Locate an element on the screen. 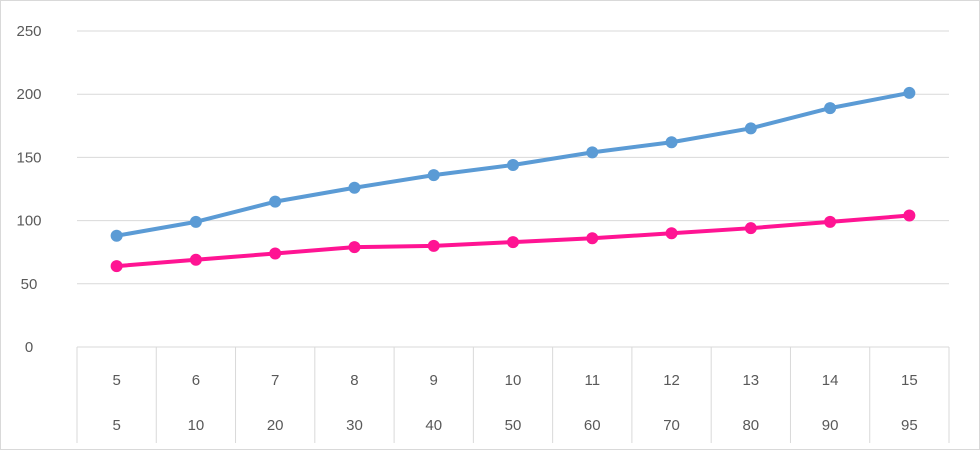  y-tick-label: 150 is located at coordinates (28, 157).